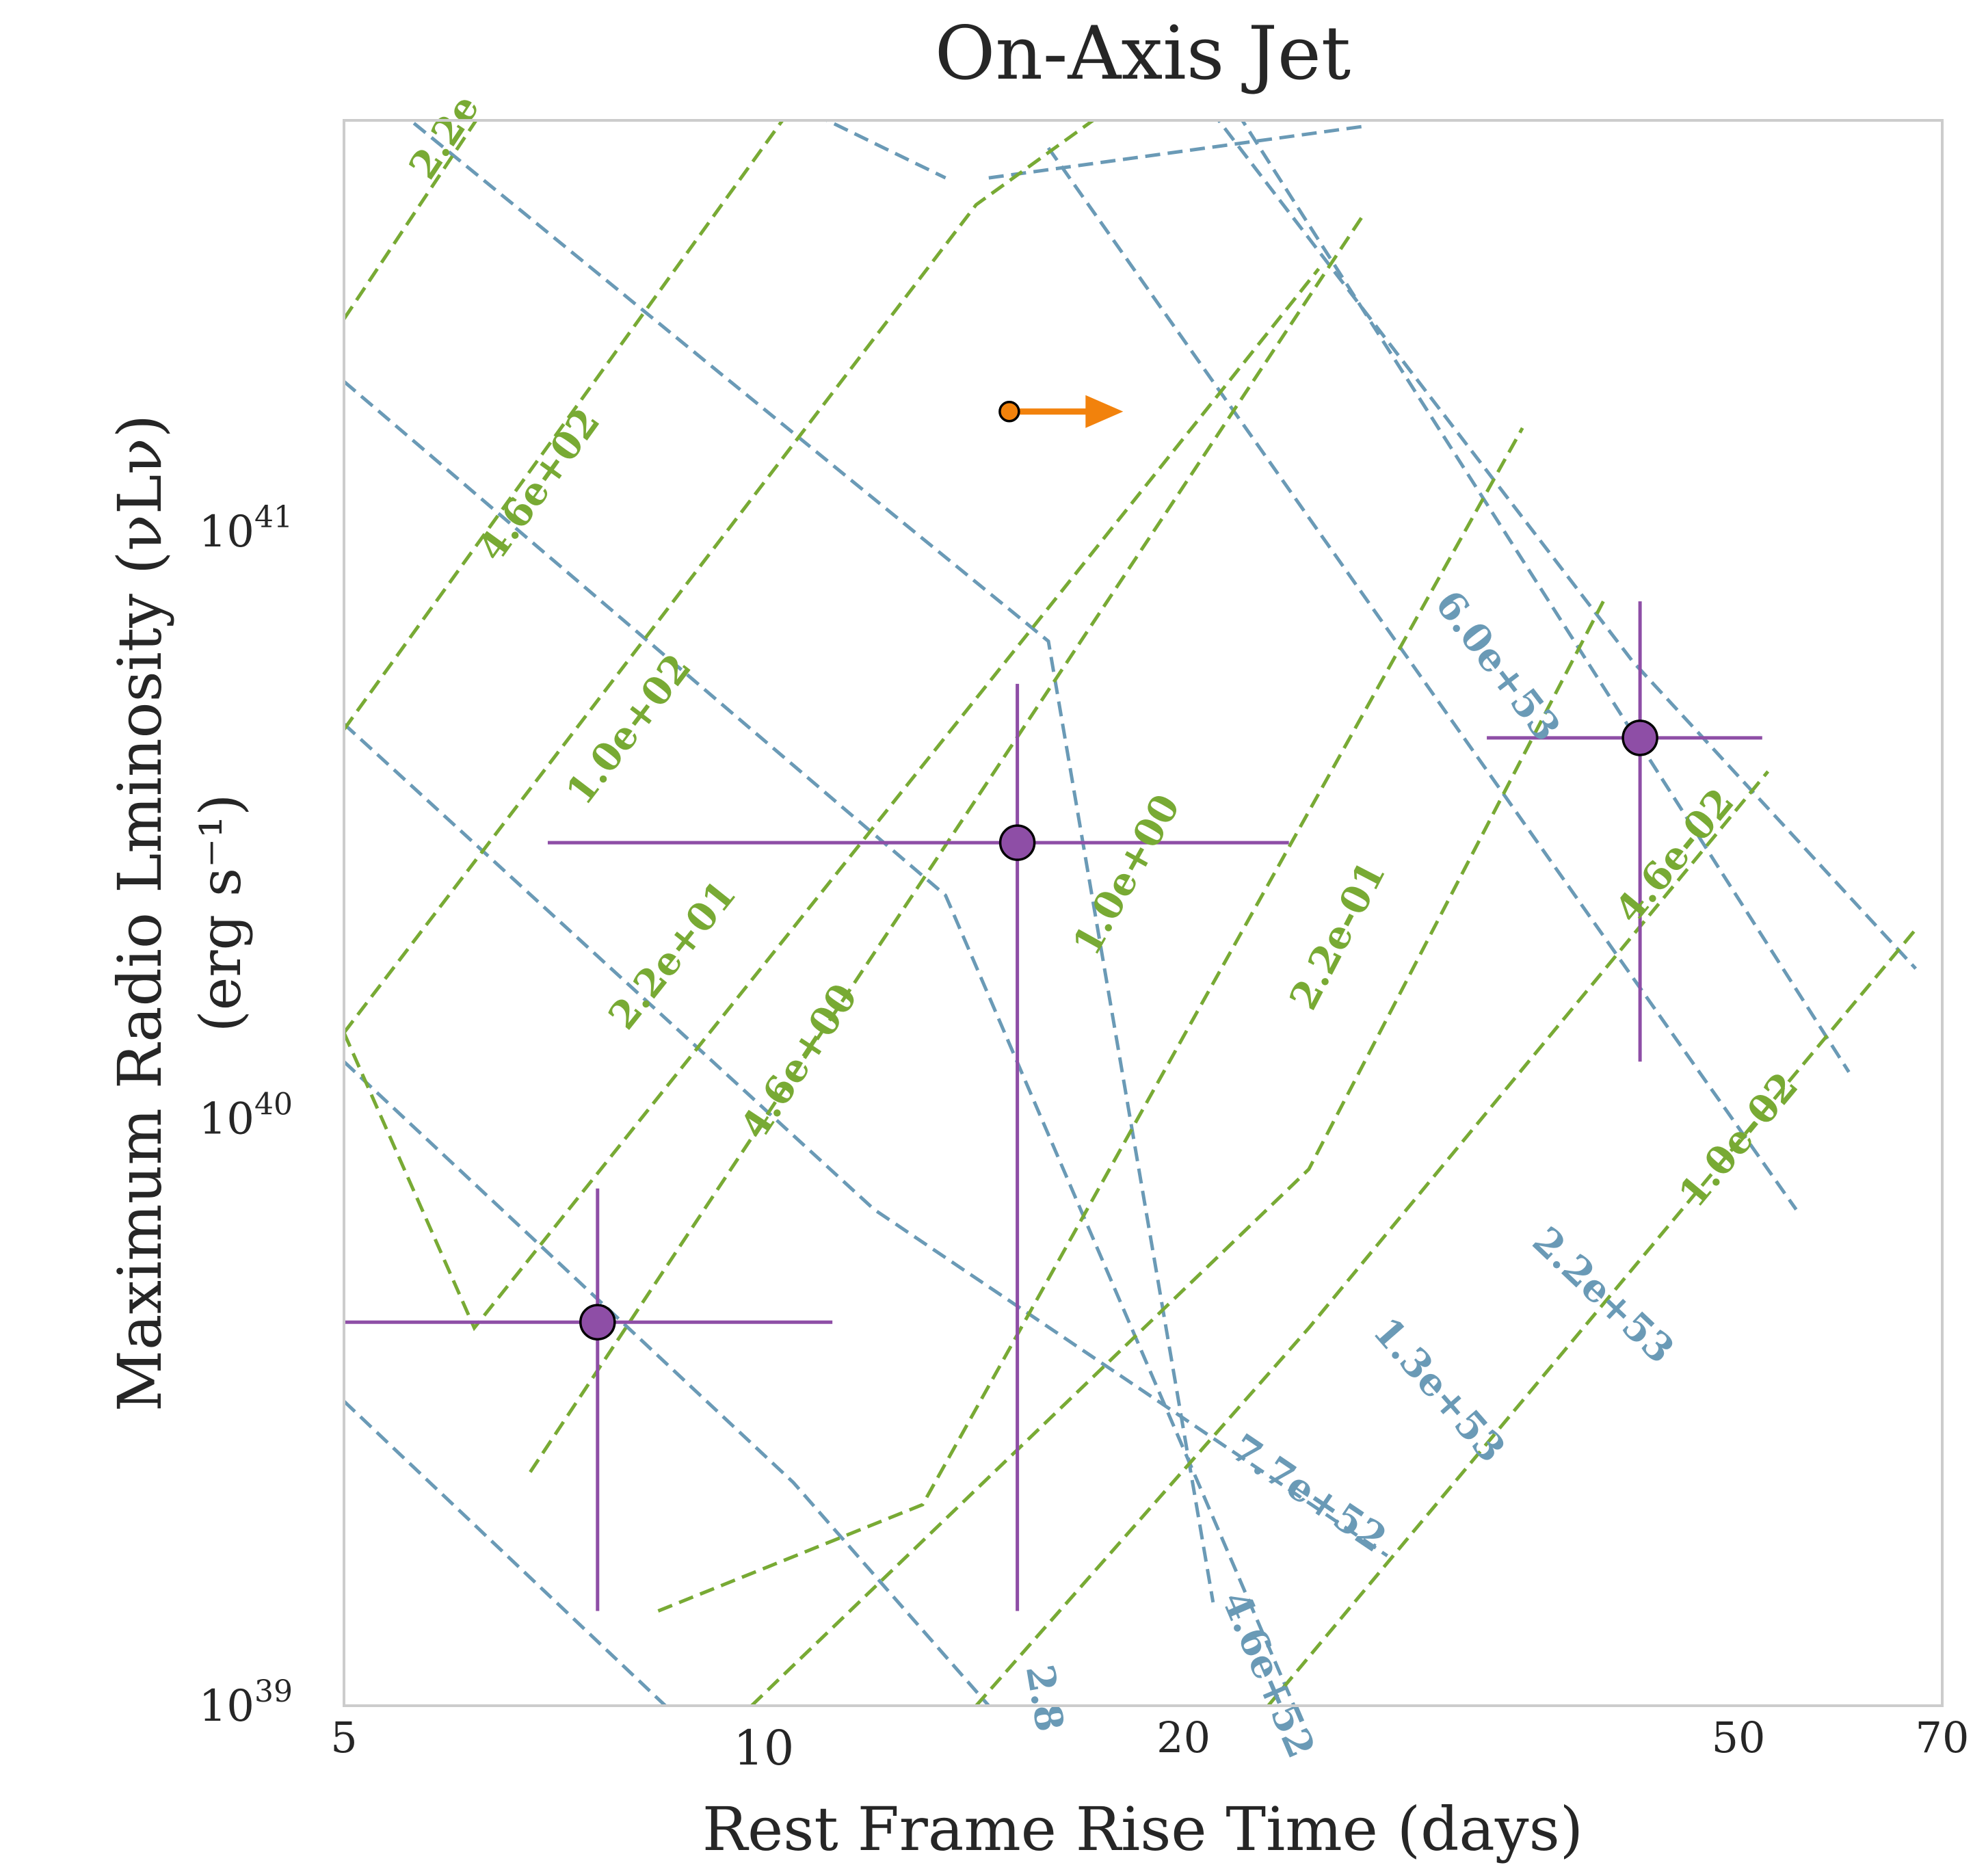 Image resolution: width=1986 pixels, height=1876 pixels. Describe the element at coordinates (1309, 1493) in the screenshot. I see `energy-contour-label: 7.7e+52` at that location.